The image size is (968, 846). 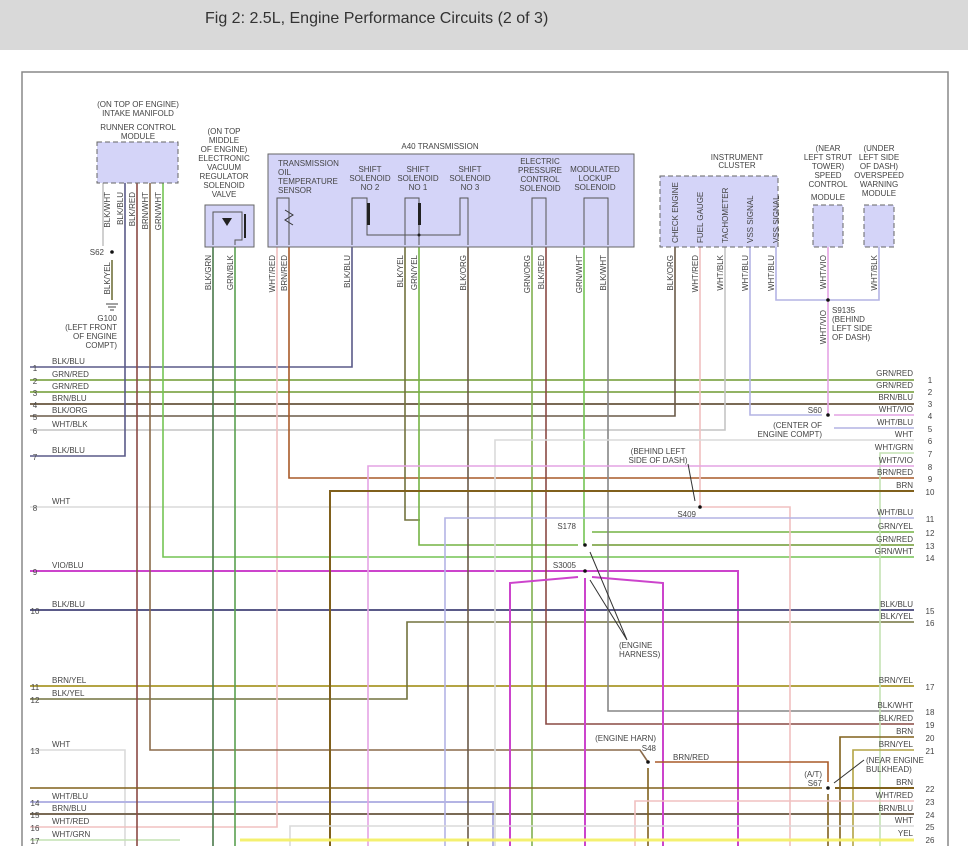 What do you see at coordinates (828, 788) in the screenshot?
I see `splice-s67` at bounding box center [828, 788].